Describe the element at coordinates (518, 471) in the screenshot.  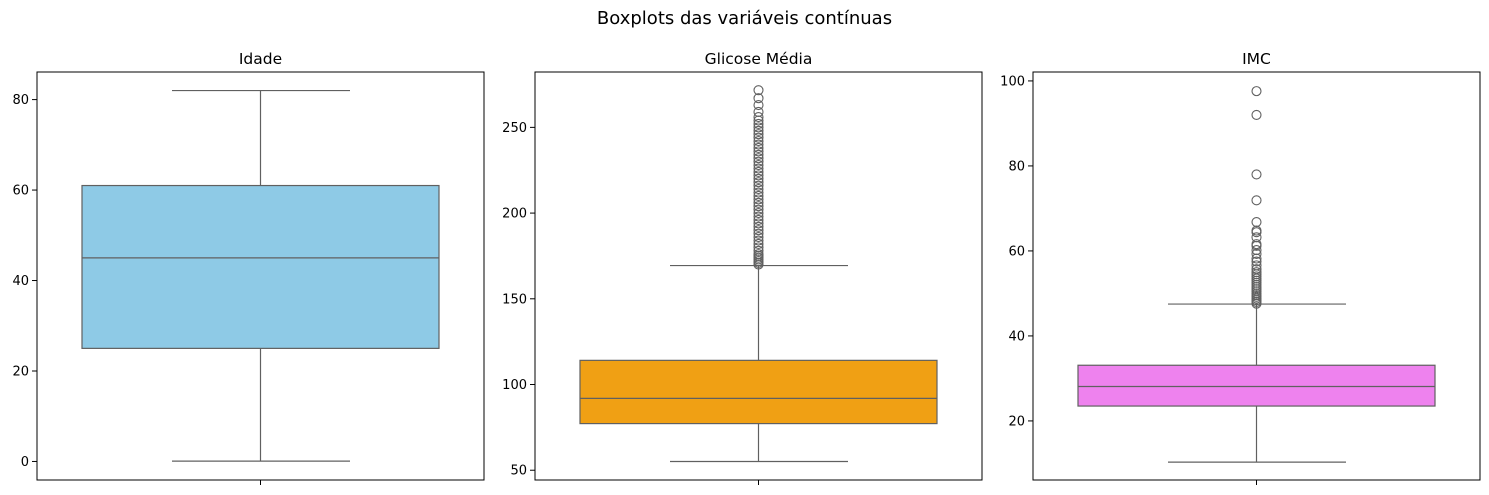
I see `y-tick-label: 50` at that location.